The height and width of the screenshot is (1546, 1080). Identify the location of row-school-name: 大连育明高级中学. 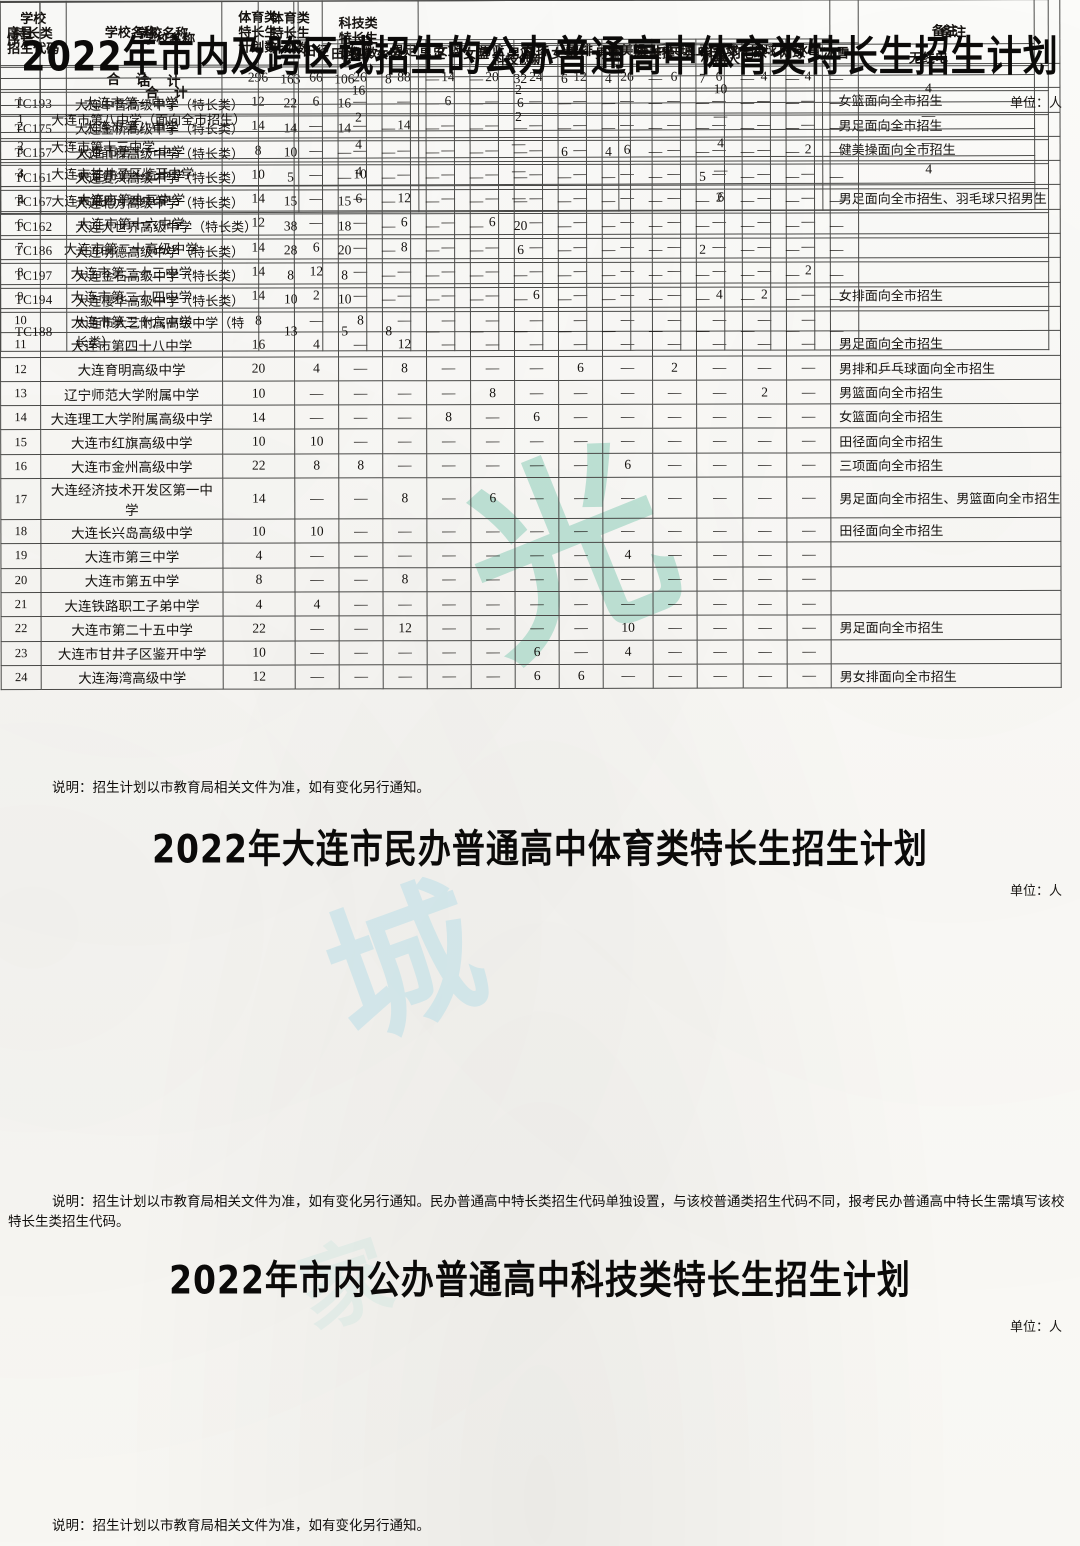
(131, 369).